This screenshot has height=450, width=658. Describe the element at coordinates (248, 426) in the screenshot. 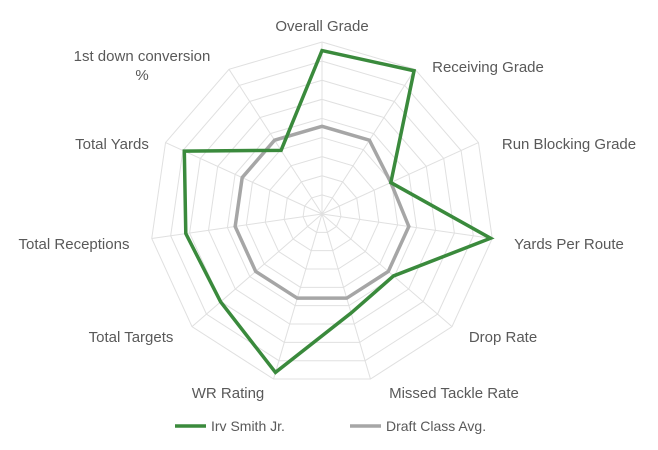

I see `legend-label: Irv Smith Jr.` at that location.